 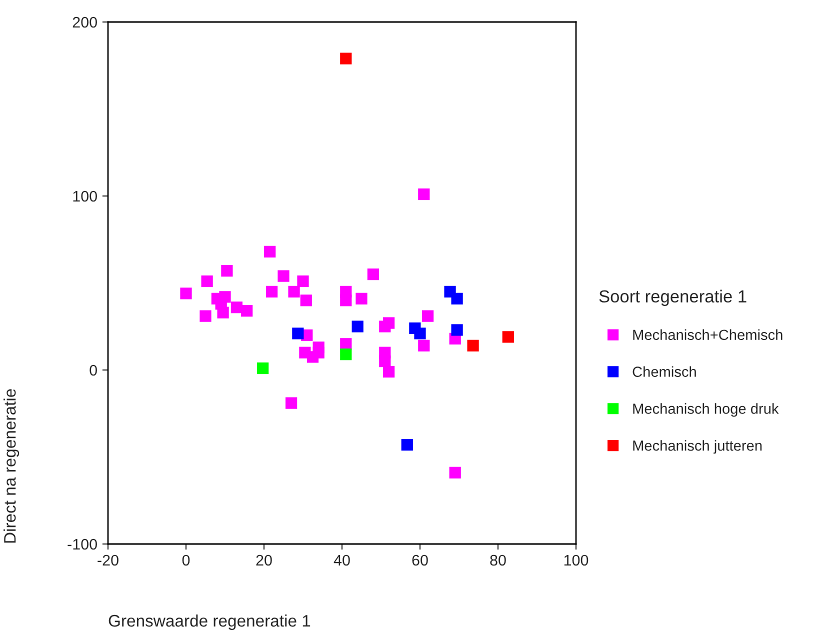 I want to click on legend-label: Mechanisch+Chemisch, so click(x=707, y=334).